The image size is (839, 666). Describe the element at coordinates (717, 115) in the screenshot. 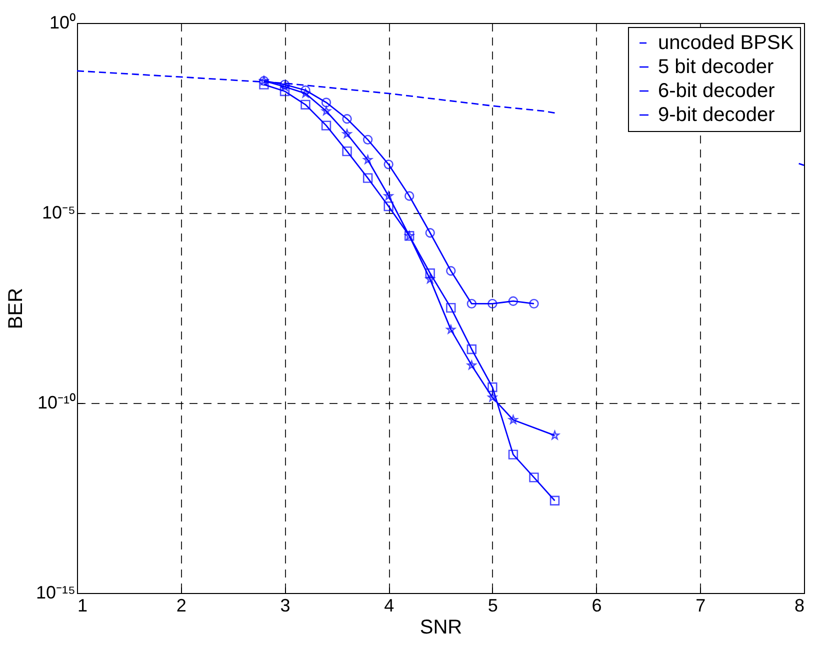

I see `legend-label: 9-bit decoder` at that location.